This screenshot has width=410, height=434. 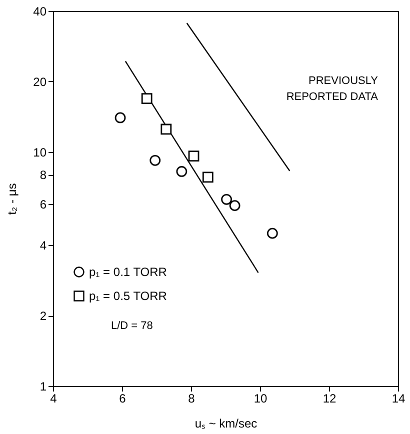 What do you see at coordinates (329, 399) in the screenshot?
I see `x-tick-label: 12` at bounding box center [329, 399].